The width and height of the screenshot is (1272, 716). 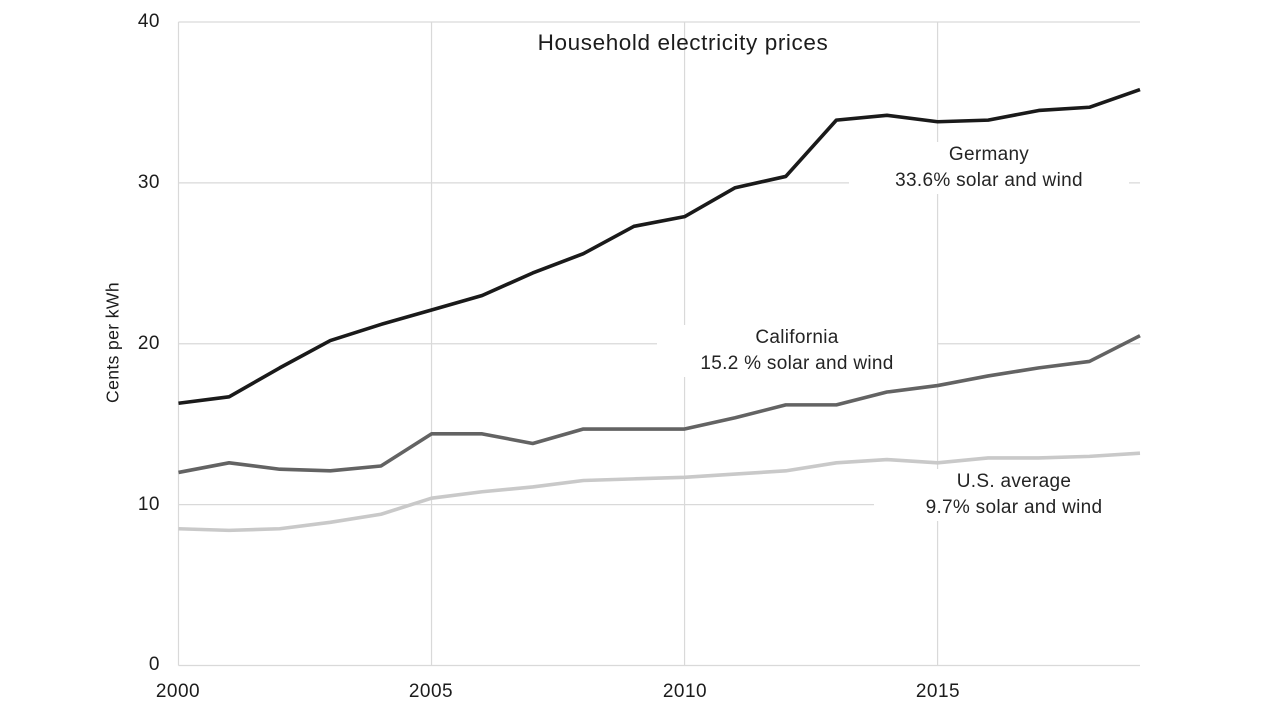 I want to click on annotation-us-average-share: 9.7% solar and wind, so click(x=1014, y=507).